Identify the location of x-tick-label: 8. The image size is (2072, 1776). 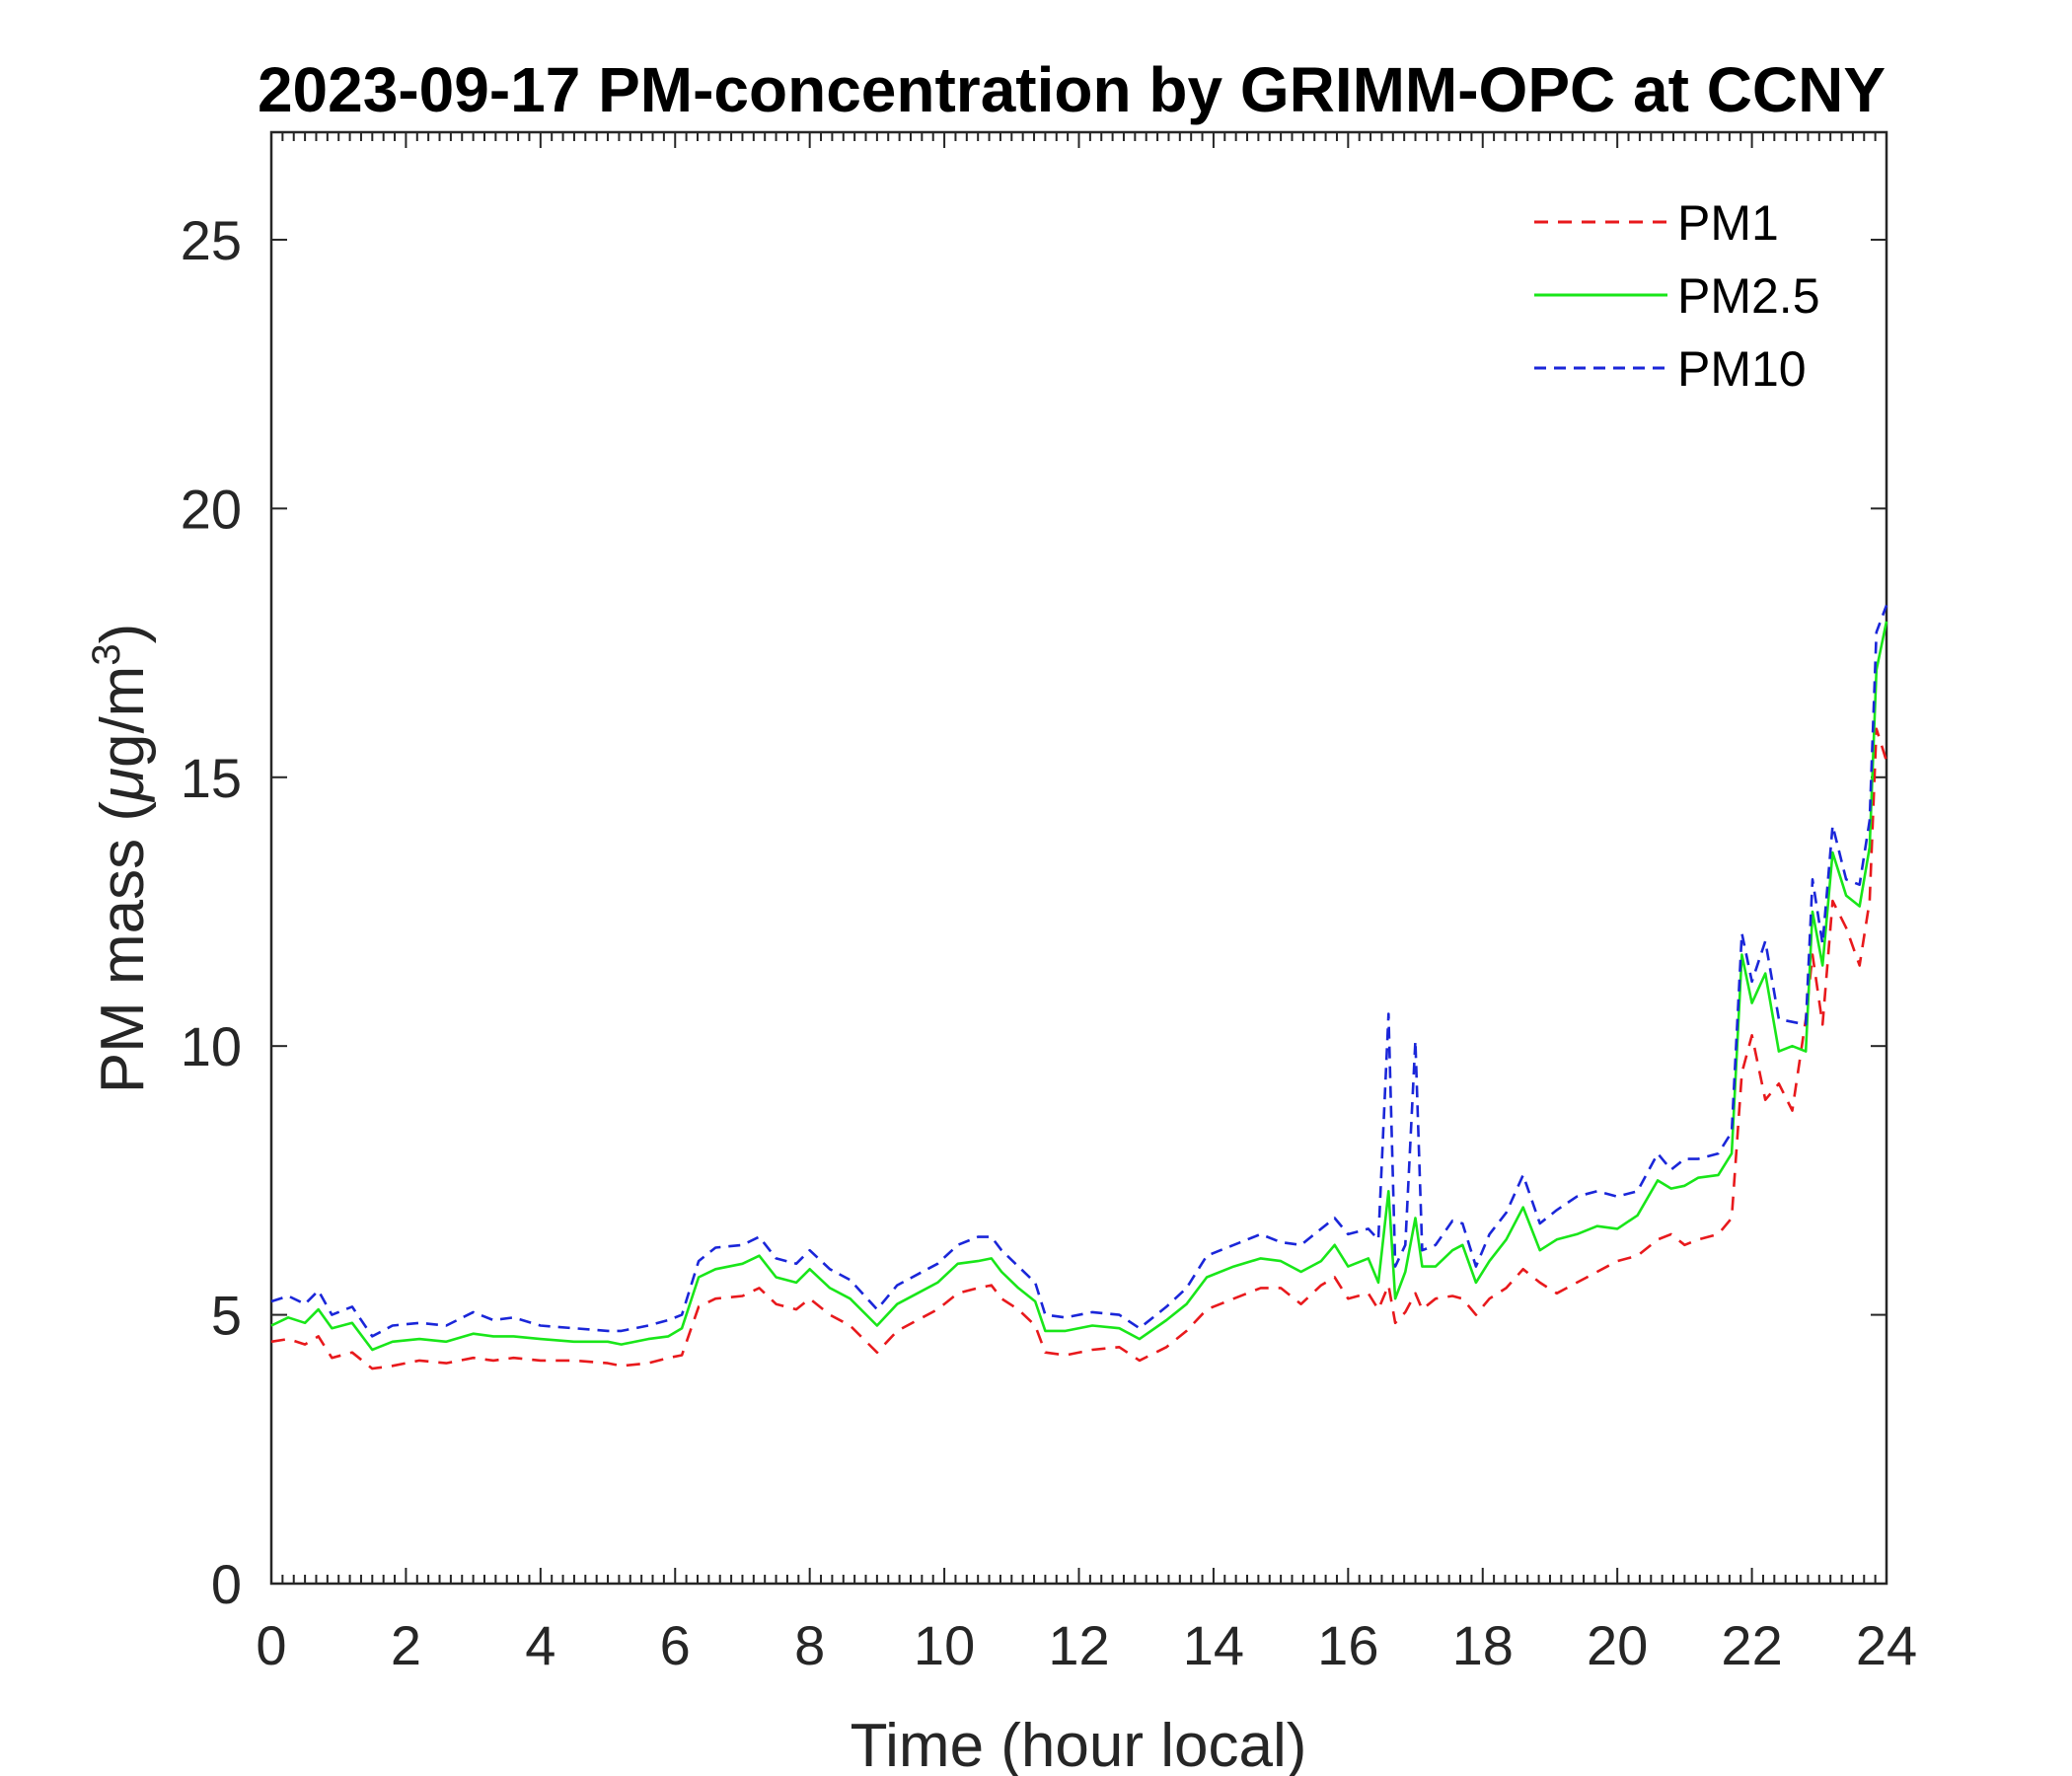
(810, 1645).